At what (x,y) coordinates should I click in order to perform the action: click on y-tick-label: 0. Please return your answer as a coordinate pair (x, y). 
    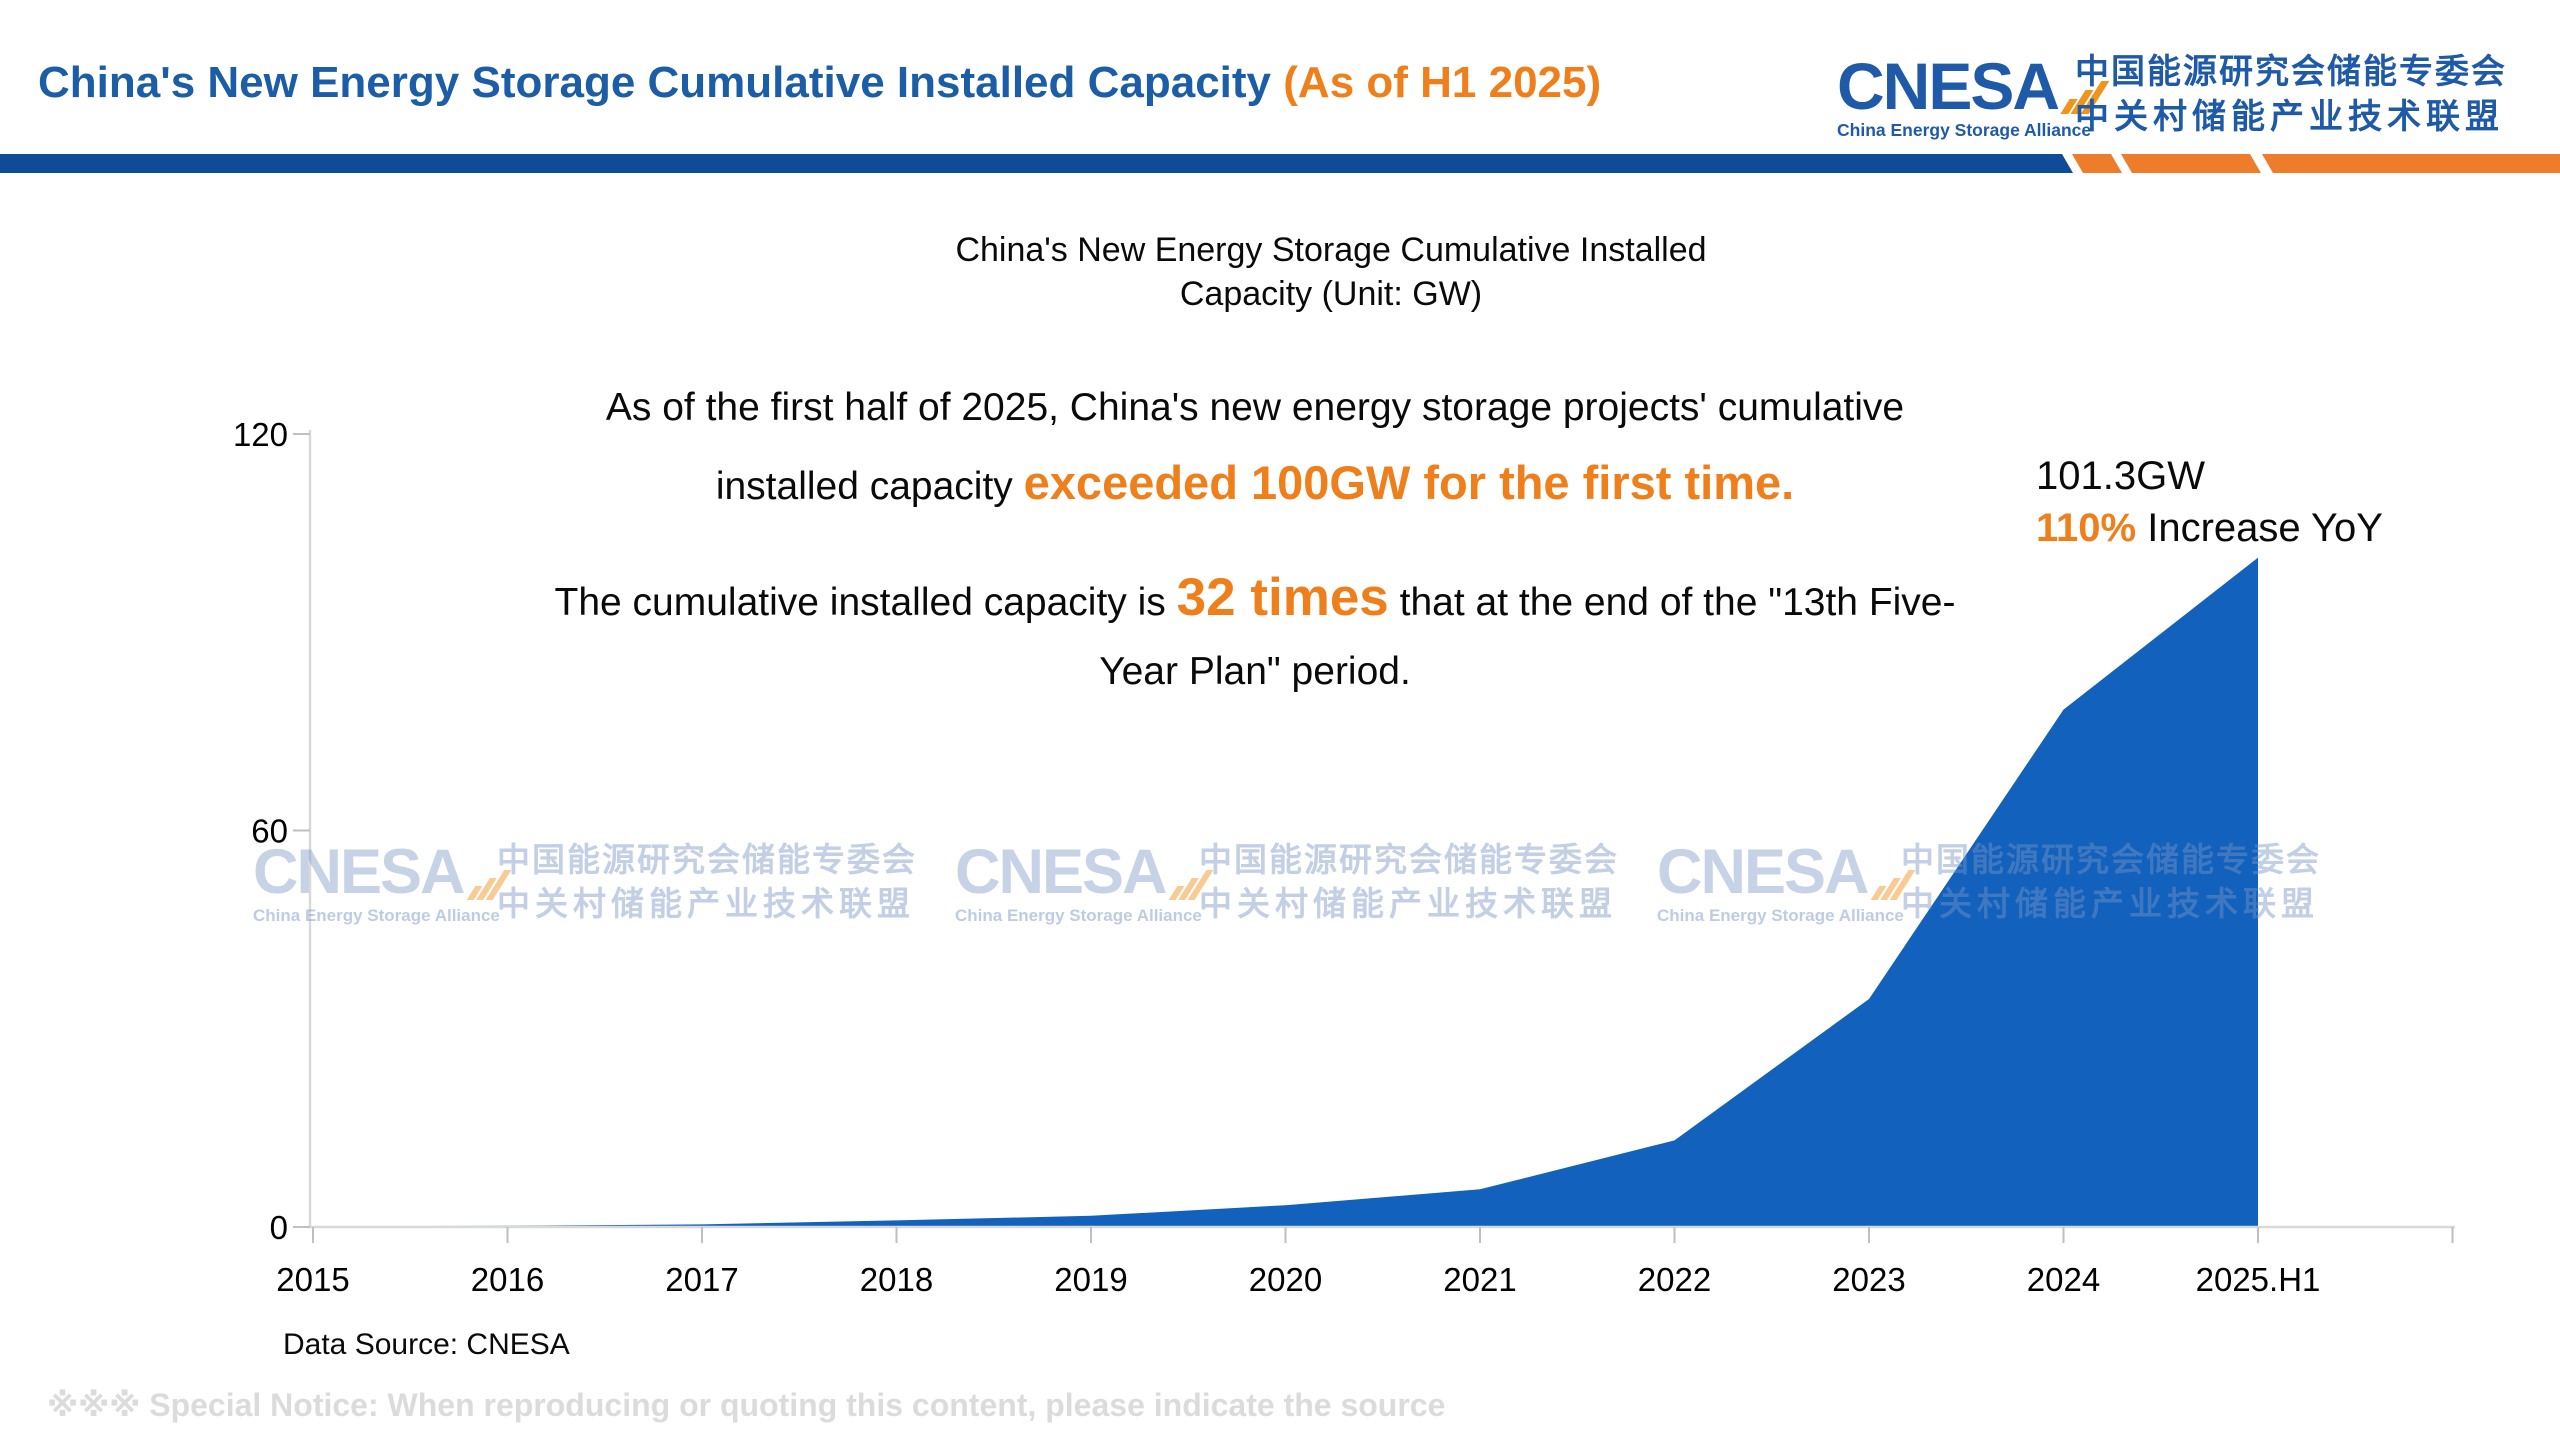
    Looking at the image, I should click on (279, 1227).